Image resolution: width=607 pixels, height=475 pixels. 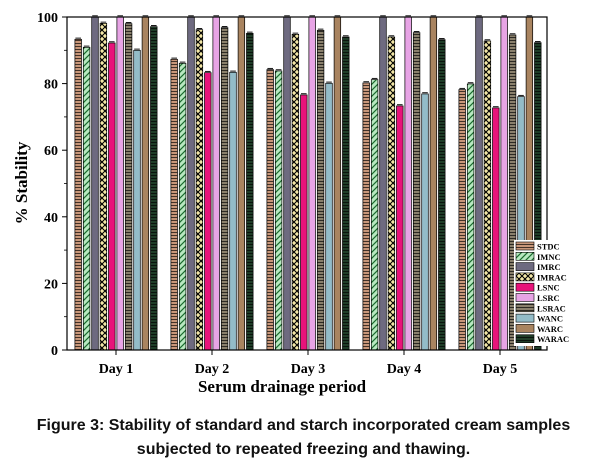 I want to click on legend-label-wanc: WANC, so click(x=550, y=319).